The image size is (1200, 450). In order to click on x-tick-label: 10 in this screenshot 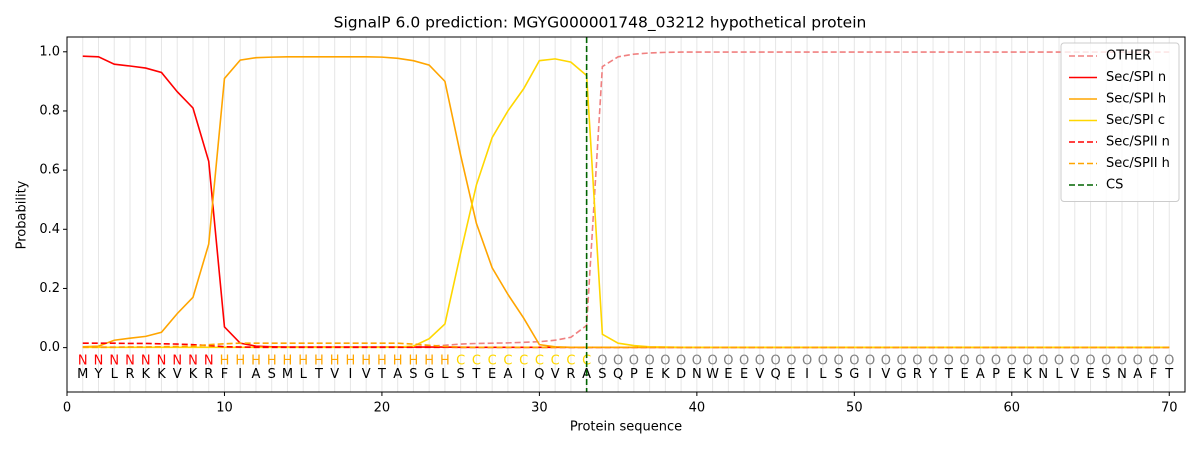, I will do `click(224, 408)`.